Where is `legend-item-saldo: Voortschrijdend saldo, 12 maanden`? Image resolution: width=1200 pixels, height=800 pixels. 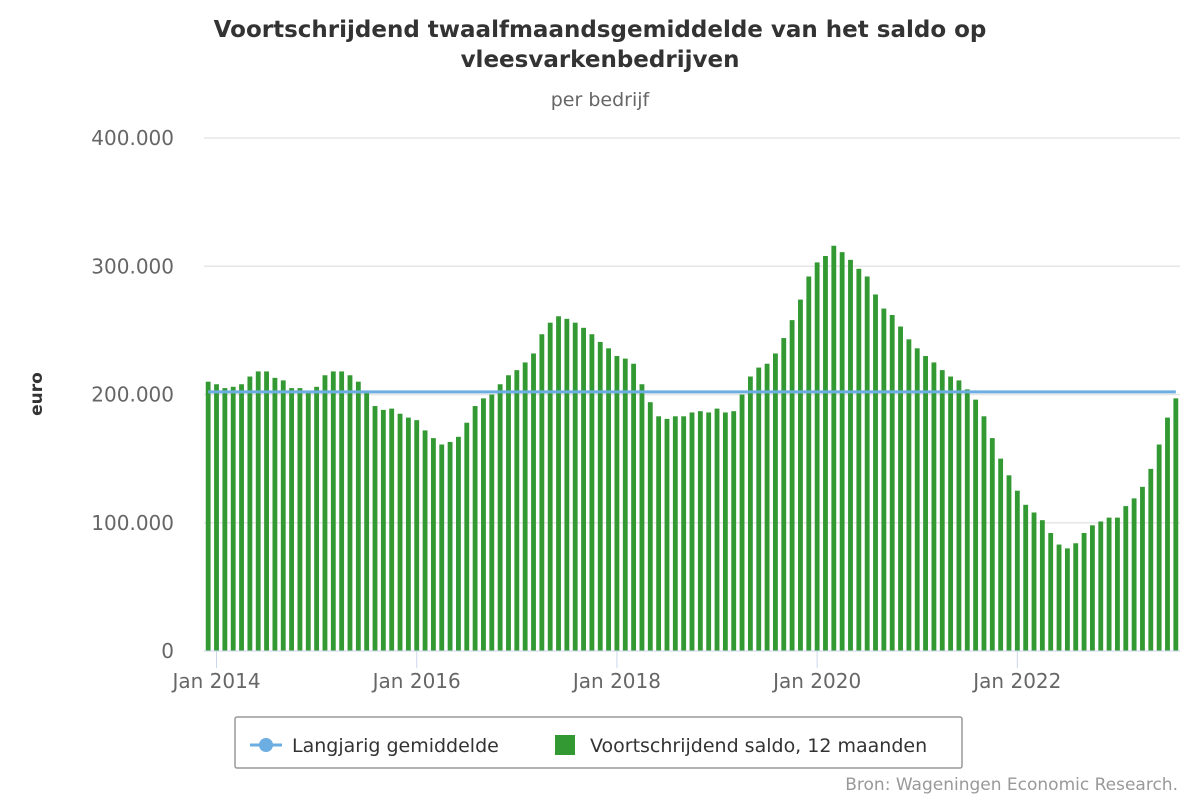 legend-item-saldo: Voortschrijdend saldo, 12 maanden is located at coordinates (741, 746).